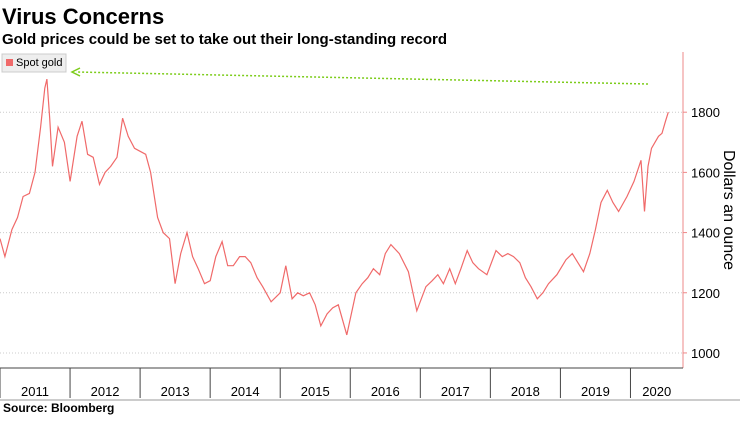  What do you see at coordinates (656, 391) in the screenshot?
I see `x-tick-label: 2020` at bounding box center [656, 391].